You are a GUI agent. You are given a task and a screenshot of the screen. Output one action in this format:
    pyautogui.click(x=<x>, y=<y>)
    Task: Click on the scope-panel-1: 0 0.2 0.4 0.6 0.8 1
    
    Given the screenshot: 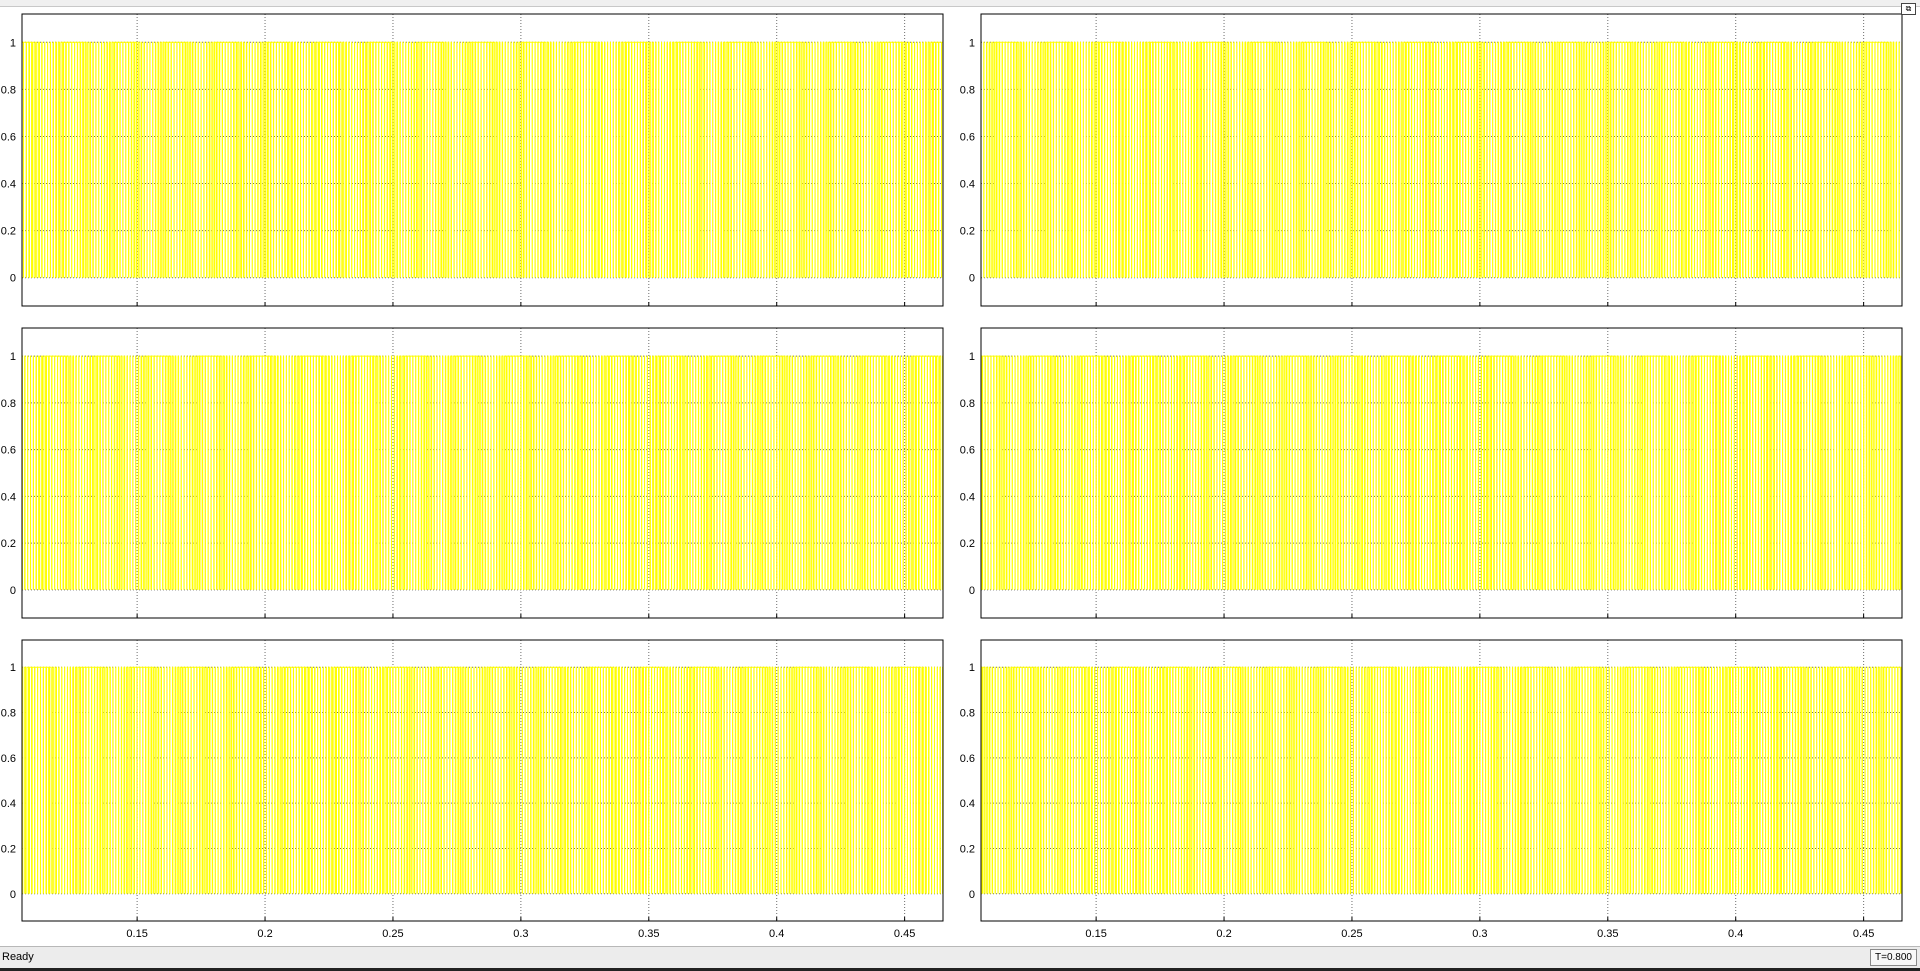 What is the action you would take?
    pyautogui.click(x=472, y=160)
    